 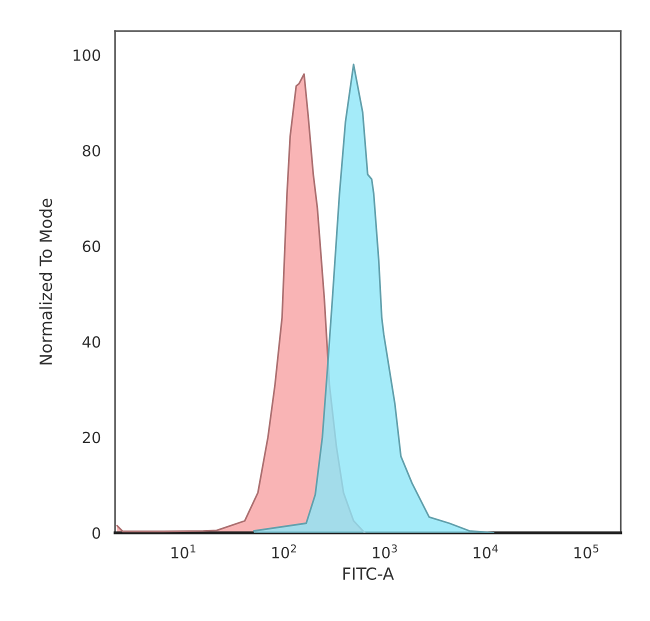 What do you see at coordinates (87, 55) in the screenshot?
I see `y-tick-label: 100` at bounding box center [87, 55].